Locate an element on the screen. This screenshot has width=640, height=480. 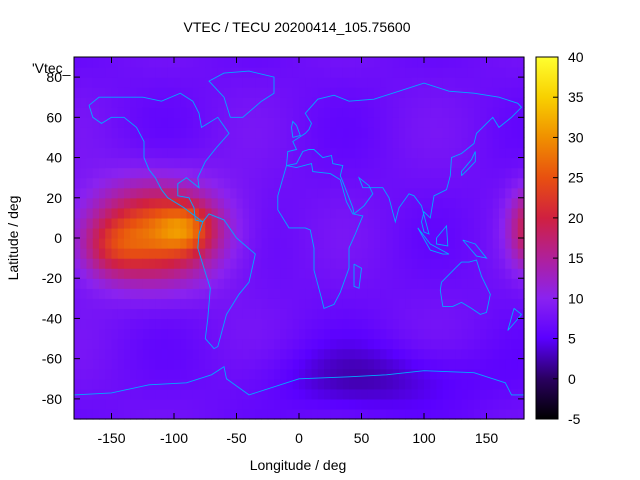
x-tick-label: 0 is located at coordinates (299, 438).